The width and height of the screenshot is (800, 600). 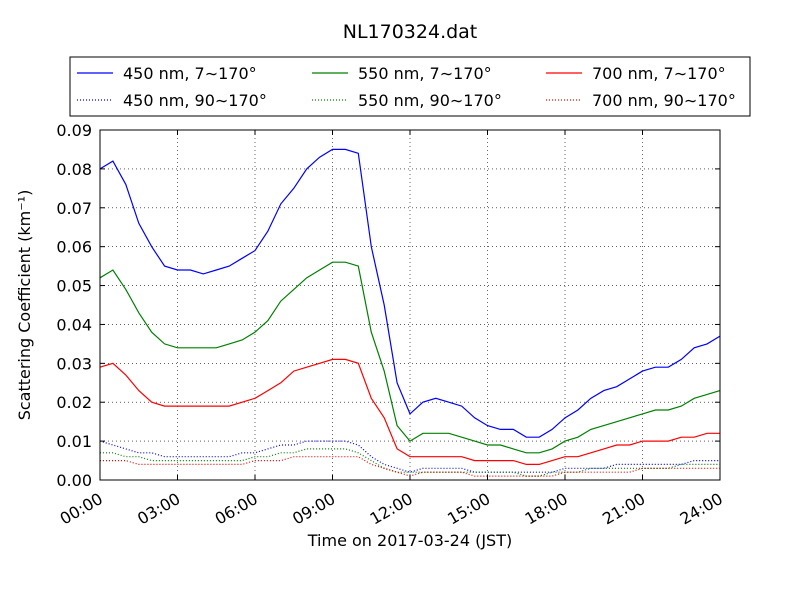 I want to click on chart-title: NL170324.dat, so click(x=410, y=32).